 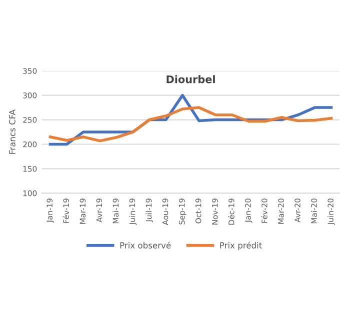 I want to click on line-series, so click(x=190, y=124).